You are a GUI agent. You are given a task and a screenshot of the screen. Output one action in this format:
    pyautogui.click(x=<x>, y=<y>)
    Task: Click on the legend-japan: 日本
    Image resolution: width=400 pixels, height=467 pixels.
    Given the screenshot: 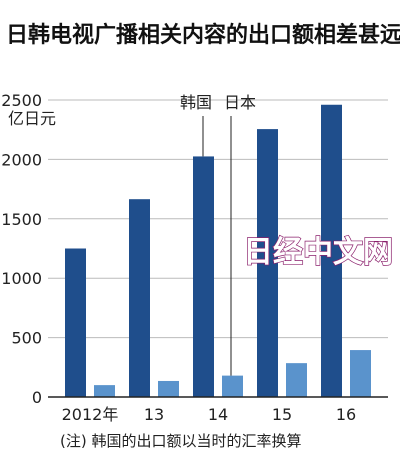 What is the action you would take?
    pyautogui.click(x=240, y=102)
    